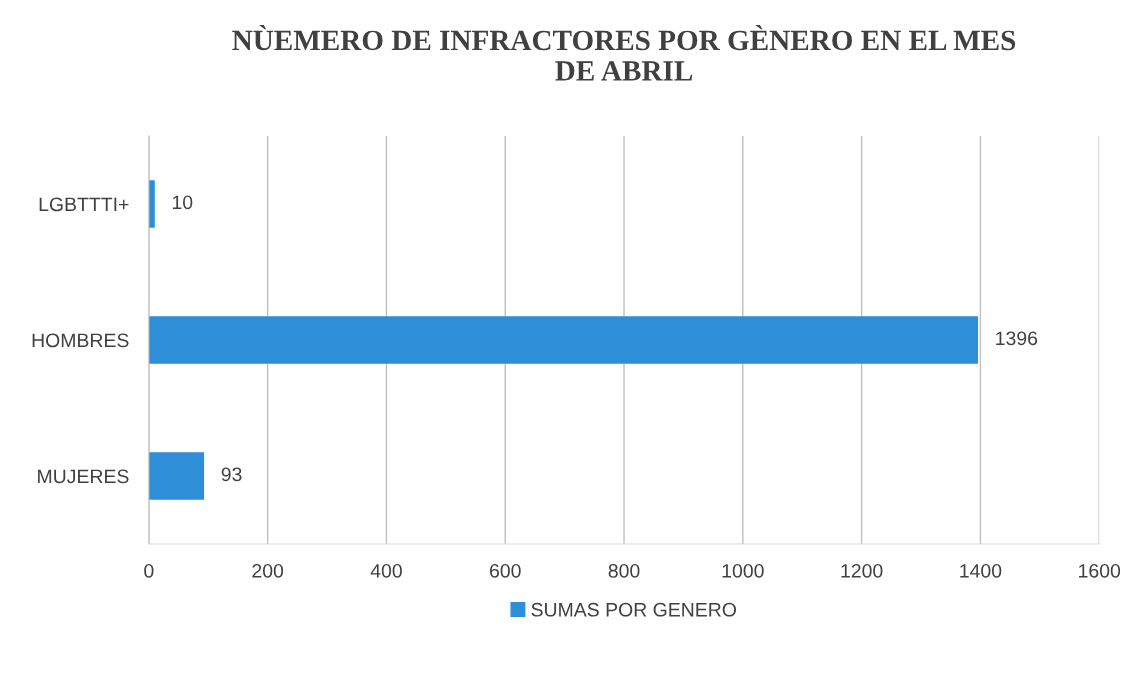 The image size is (1145, 680). What do you see at coordinates (981, 570) in the screenshot?
I see `x-tick-label: 1400` at bounding box center [981, 570].